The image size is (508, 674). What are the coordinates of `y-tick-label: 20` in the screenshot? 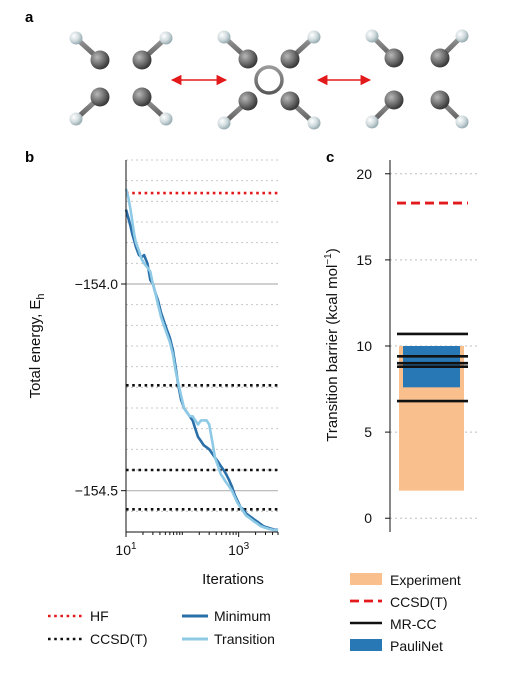 It's located at (364, 174).